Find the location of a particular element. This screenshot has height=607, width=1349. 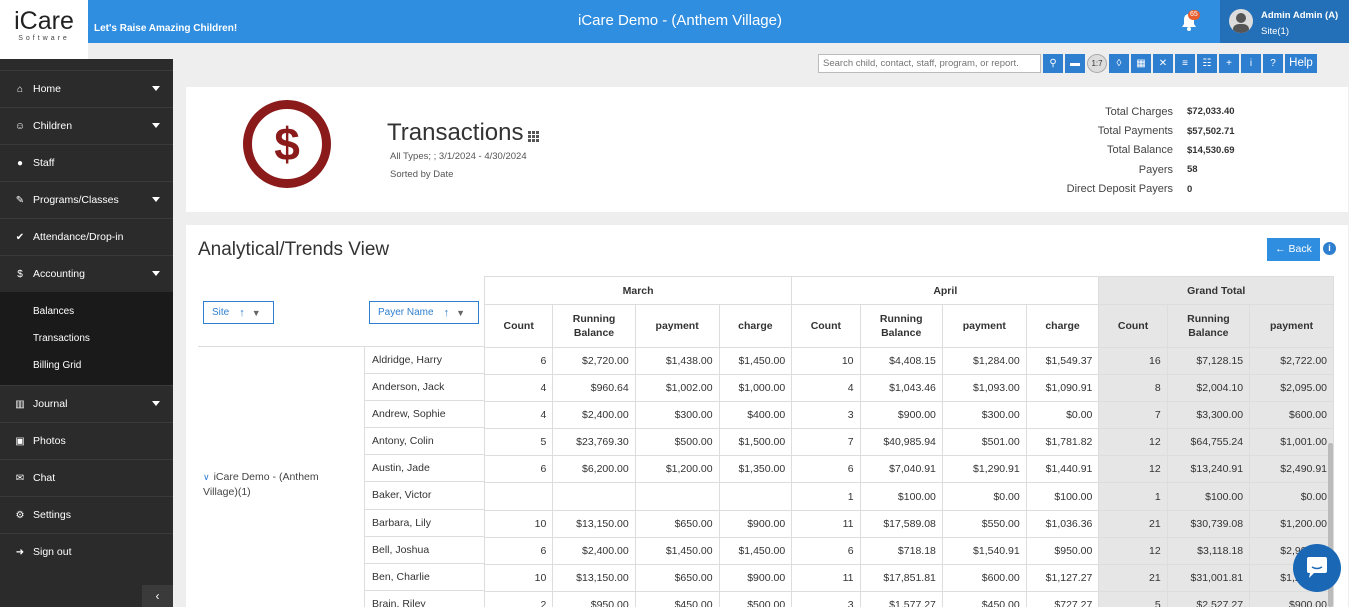

table-cell: $1,540.91 is located at coordinates (984, 550).